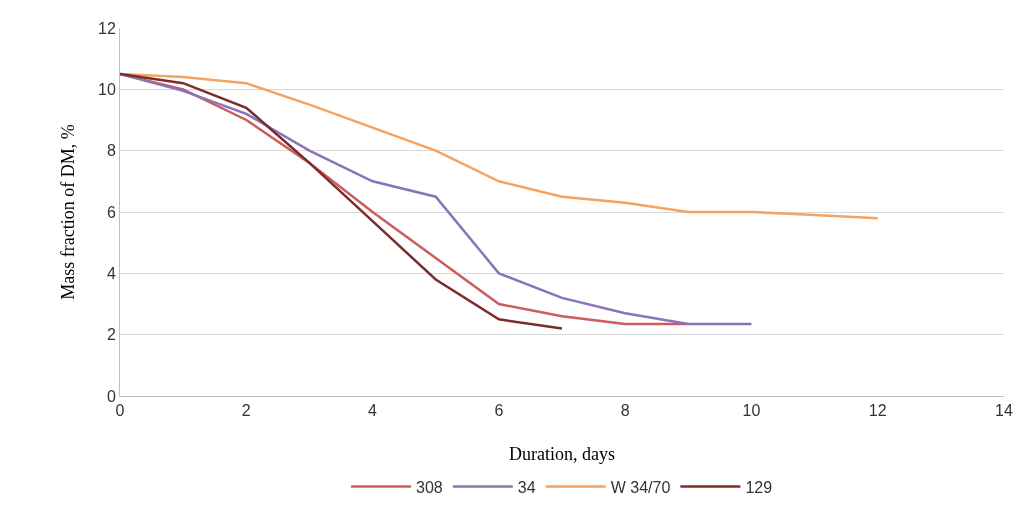  I want to click on x-tick-label: 10, so click(751, 411).